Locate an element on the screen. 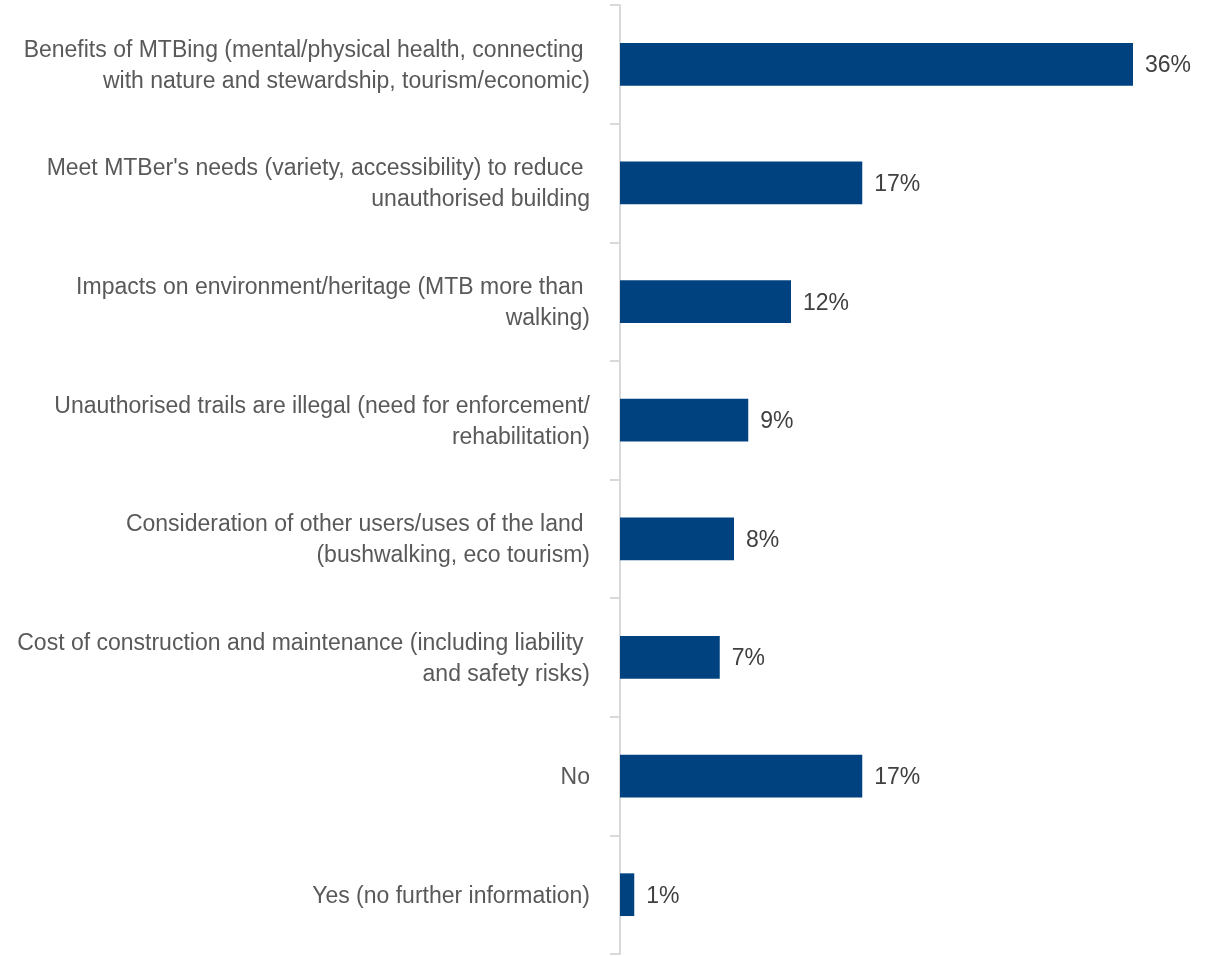 This screenshot has height=956, width=1213. data-label: 8% is located at coordinates (763, 538).